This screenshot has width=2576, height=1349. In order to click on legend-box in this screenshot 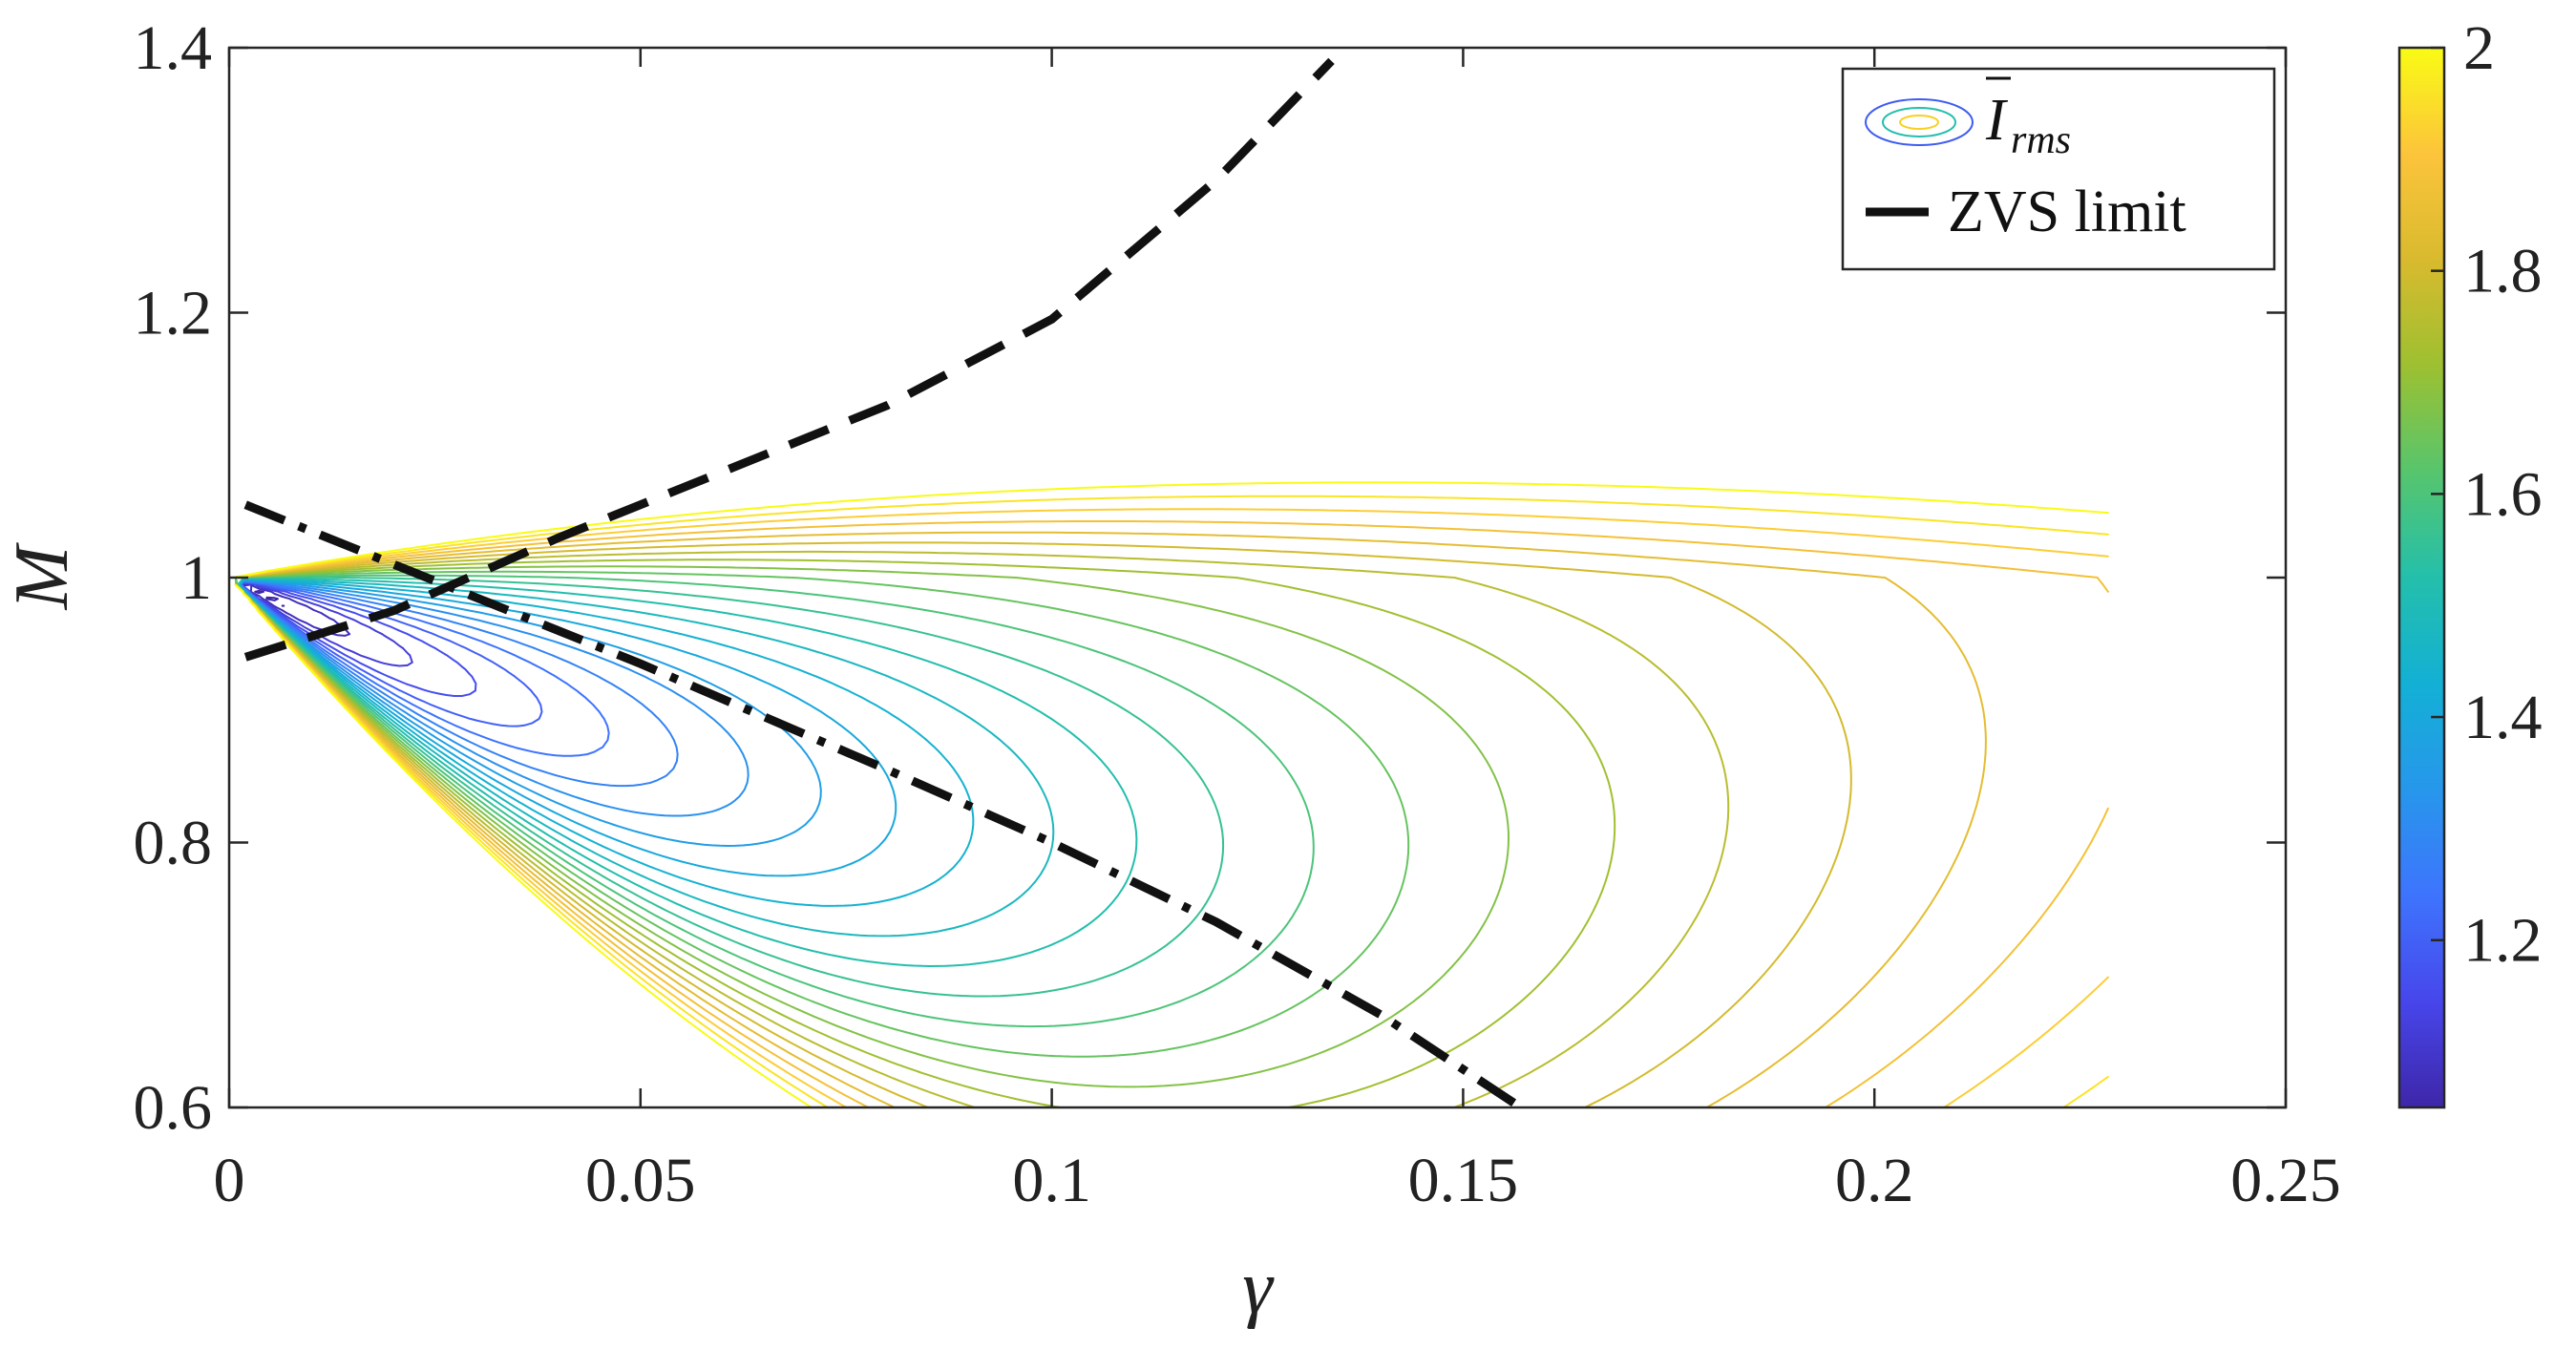, I will do `click(2058, 169)`.